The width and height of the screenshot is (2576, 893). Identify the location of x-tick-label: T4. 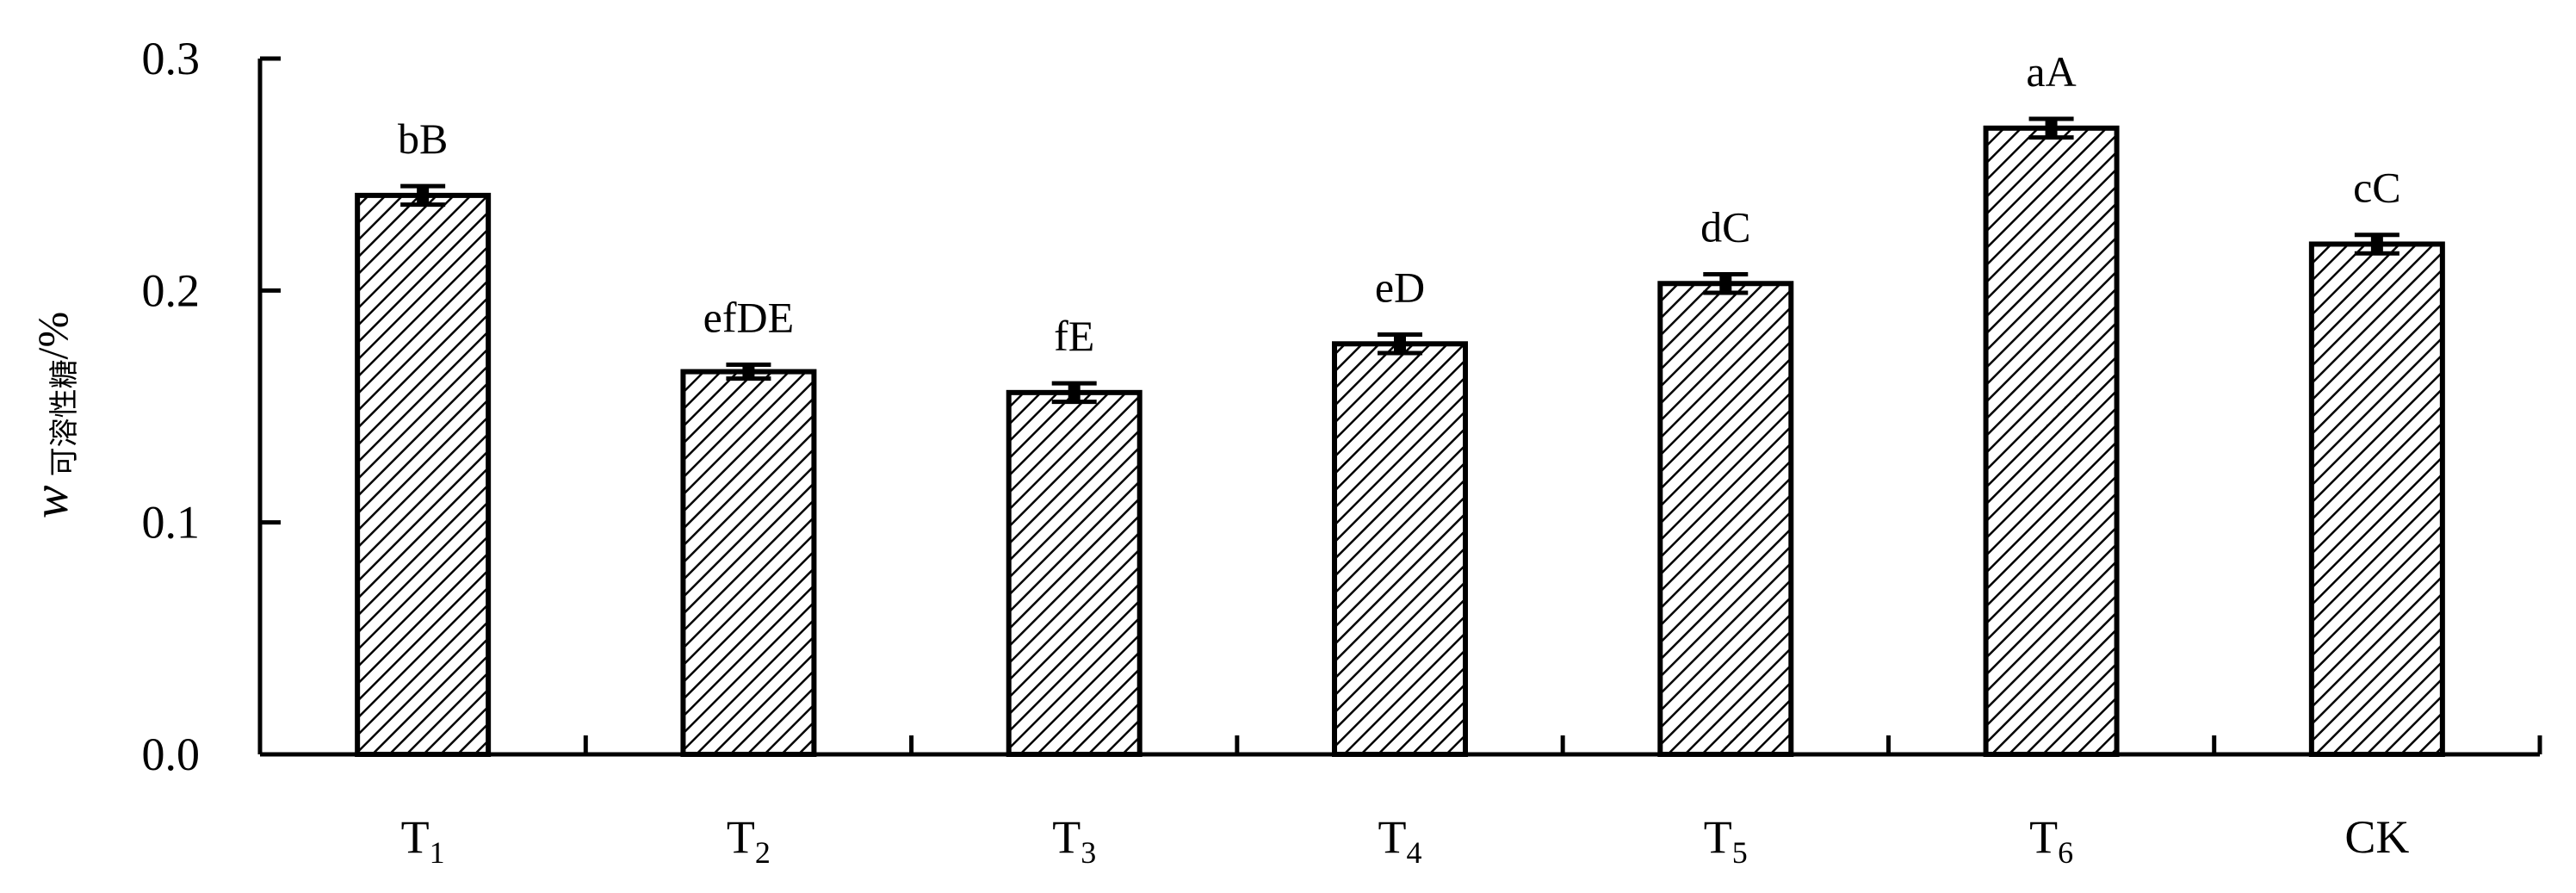
(1400, 840).